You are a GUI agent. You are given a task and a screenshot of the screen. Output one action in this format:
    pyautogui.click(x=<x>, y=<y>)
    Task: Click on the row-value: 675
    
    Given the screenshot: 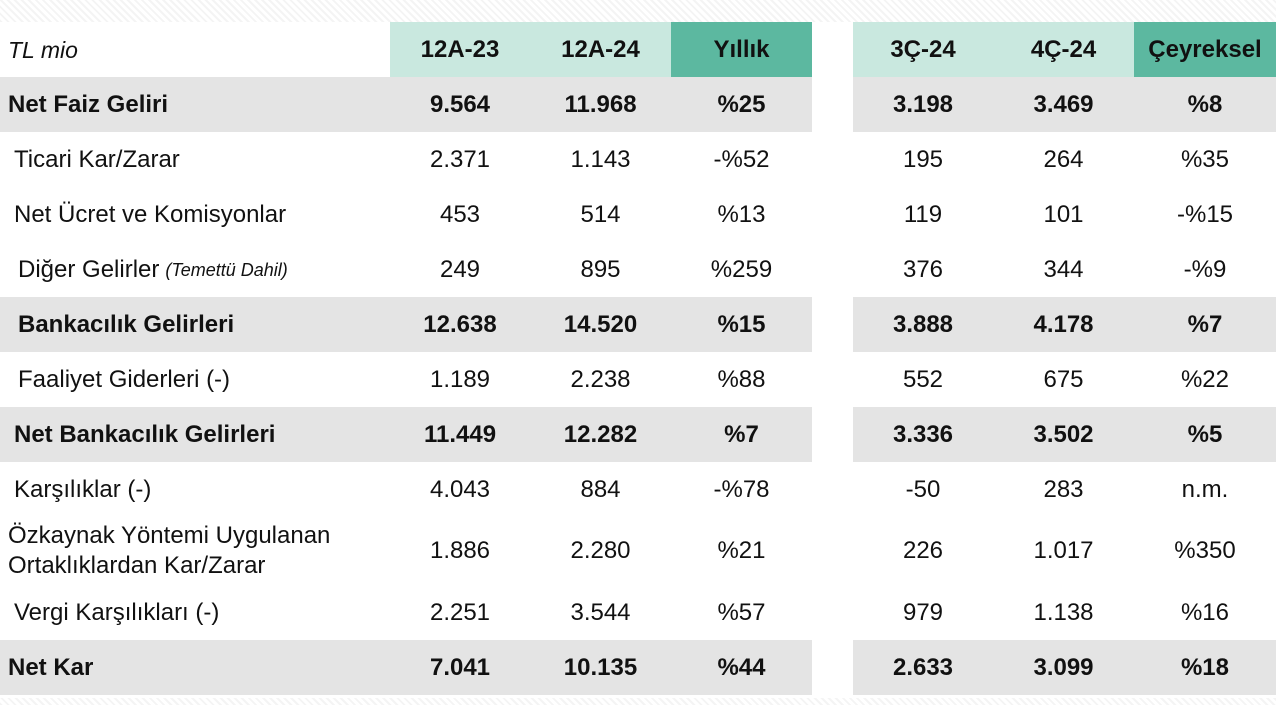 What is the action you would take?
    pyautogui.click(x=1063, y=379)
    